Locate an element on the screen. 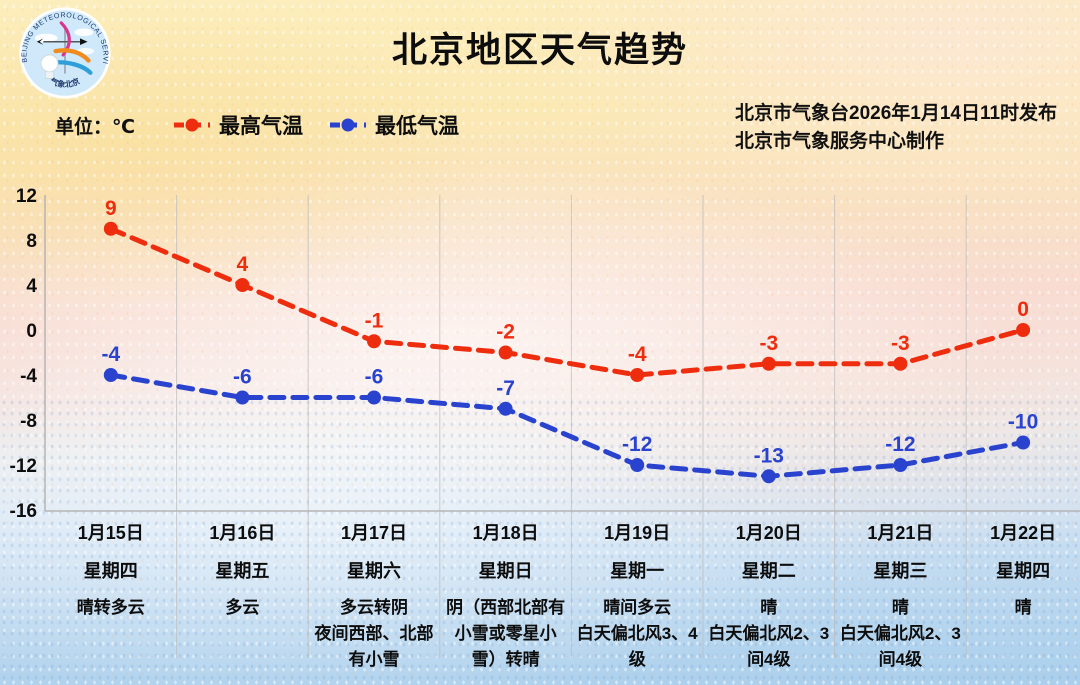 This screenshot has width=1080, height=685. low-temp-line is located at coordinates (567, 425).